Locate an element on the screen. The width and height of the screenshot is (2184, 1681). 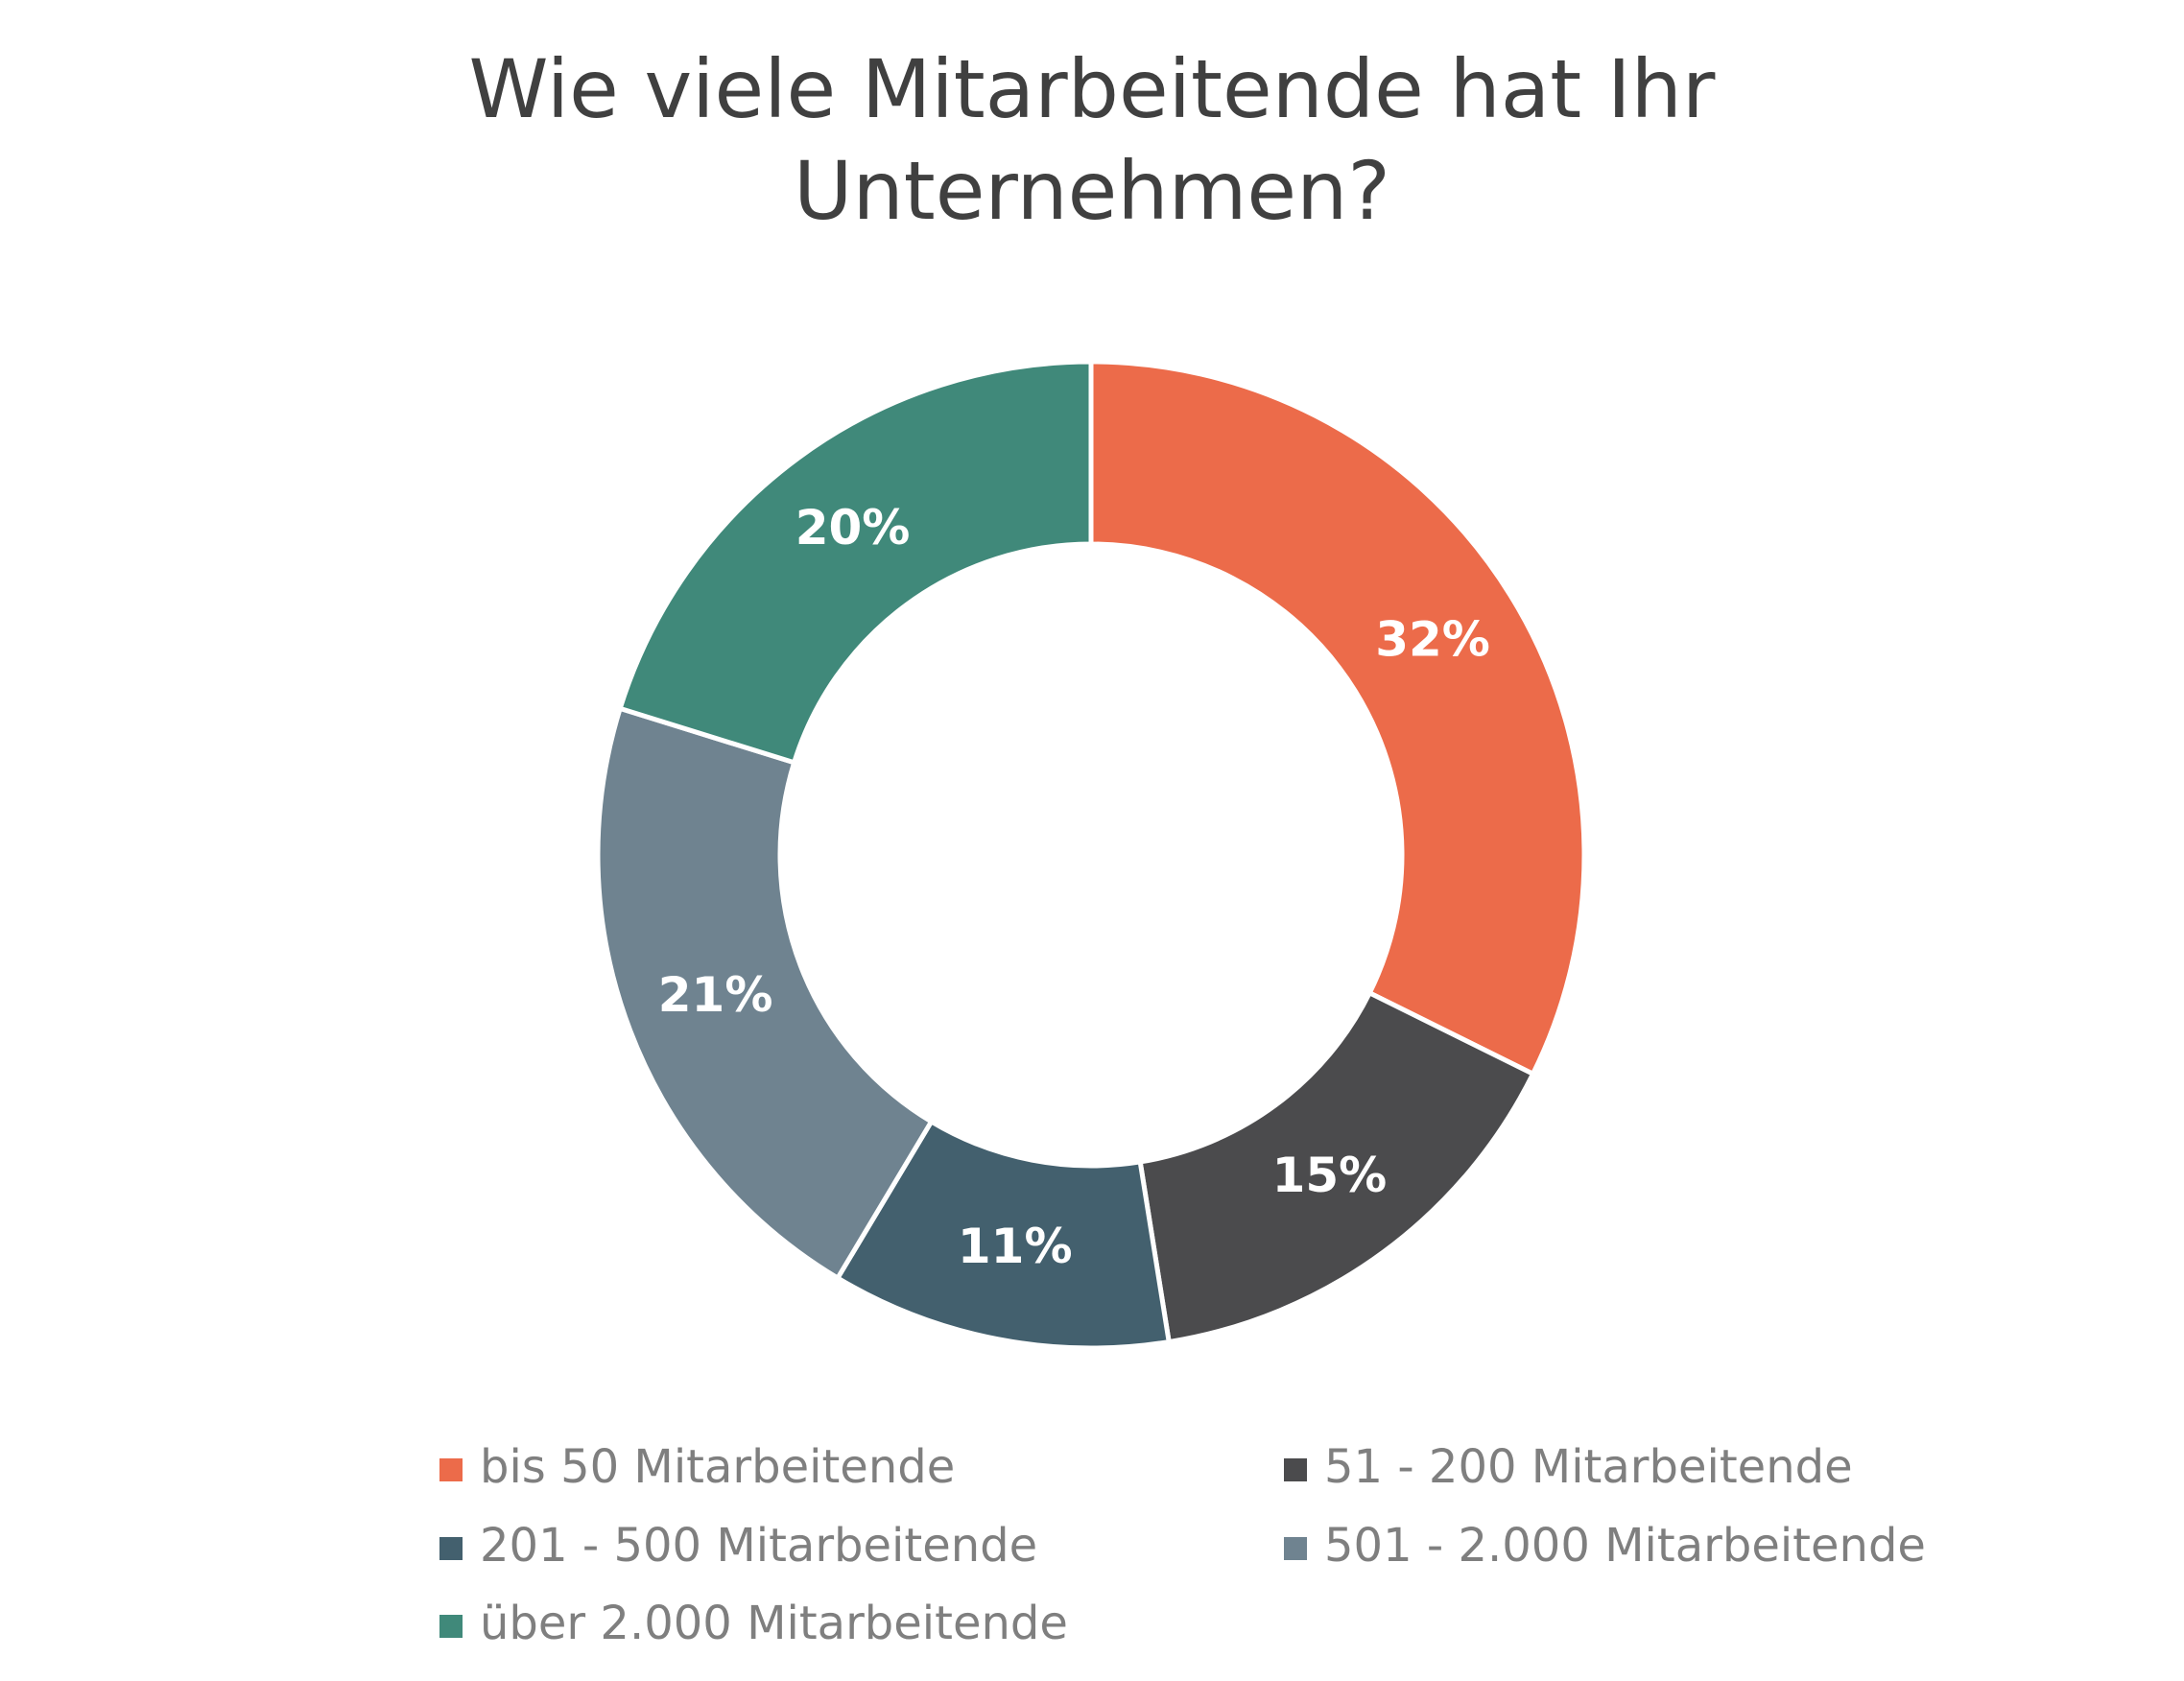
data-label: 15% is located at coordinates (1330, 1175).